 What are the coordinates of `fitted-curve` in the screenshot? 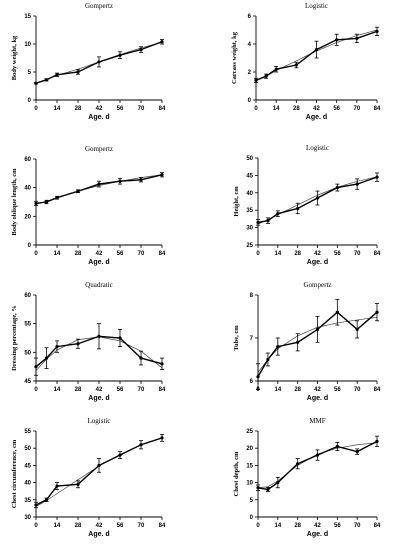 It's located at (317, 465).